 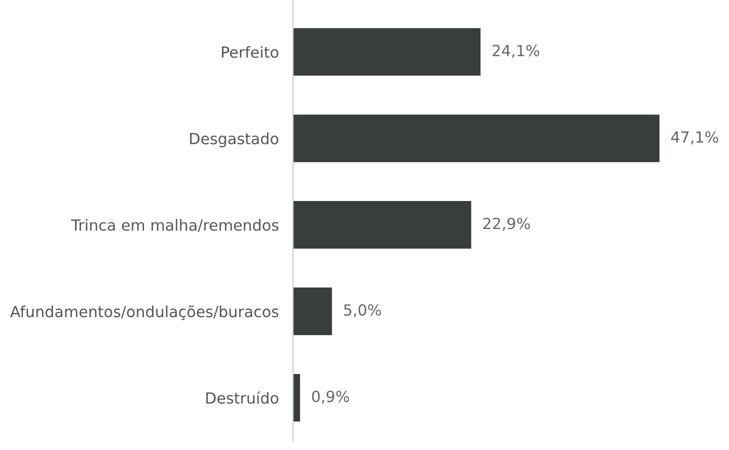 I want to click on y-tick-label: Desgastado, so click(x=234, y=140).